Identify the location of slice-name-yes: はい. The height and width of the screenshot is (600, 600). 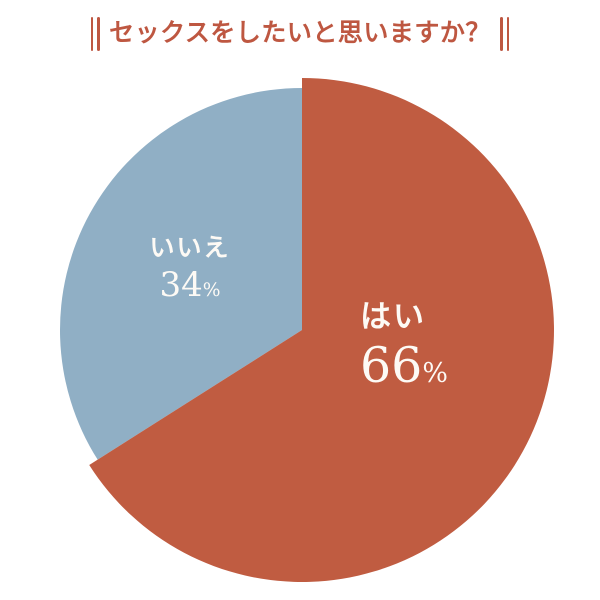
(393, 316).